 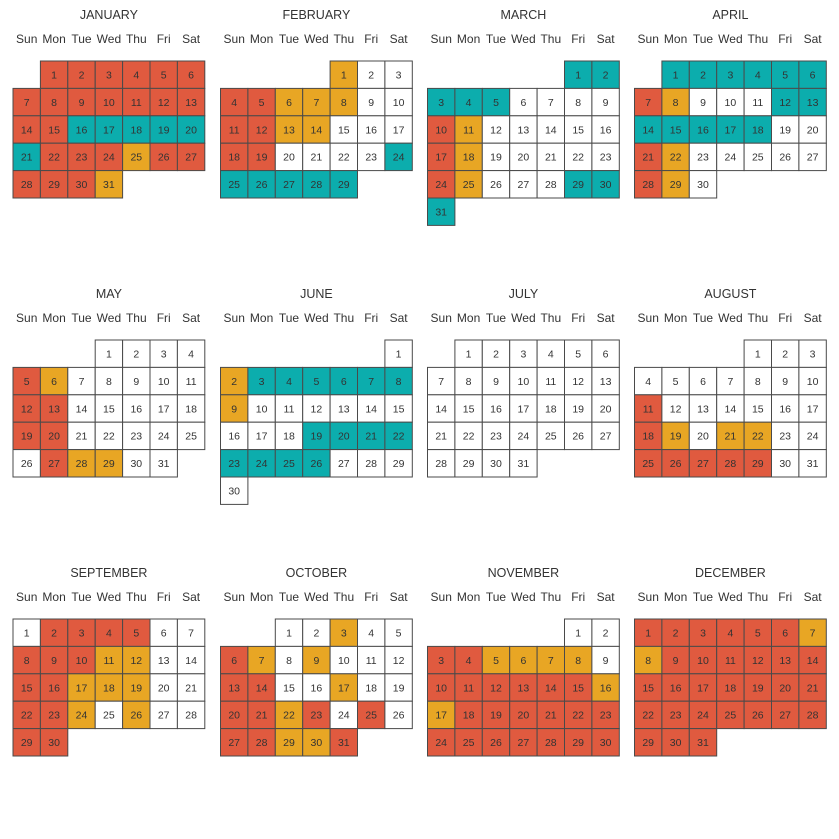 What do you see at coordinates (730, 573) in the screenshot?
I see `month-title: DECEMBER` at bounding box center [730, 573].